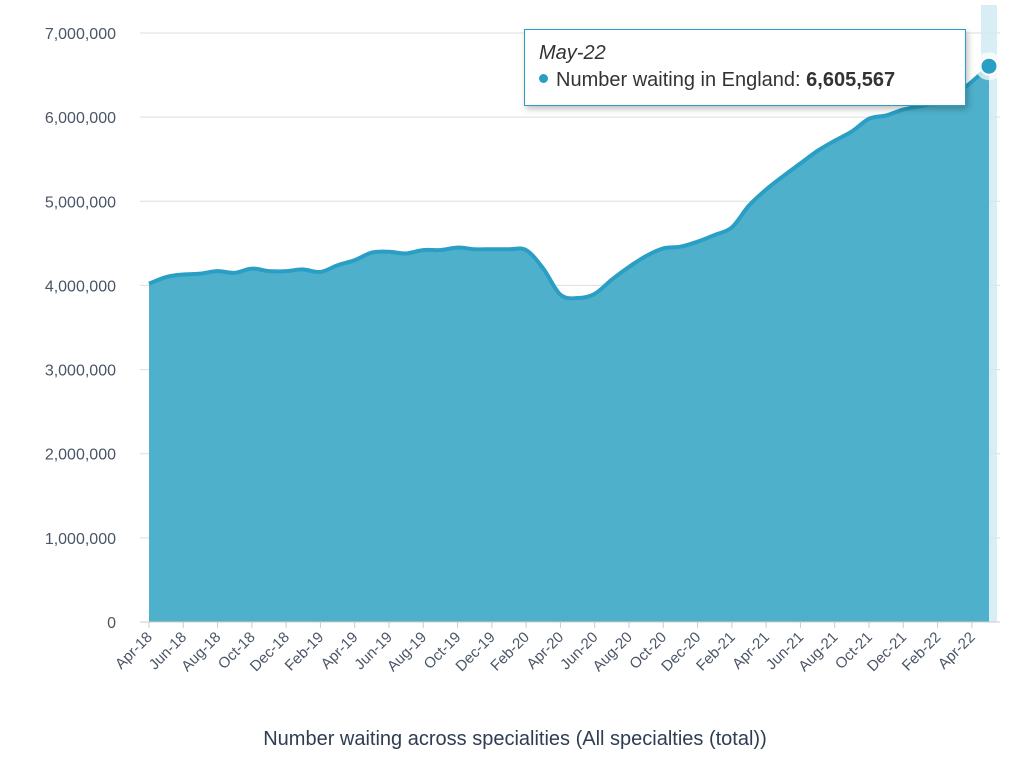  I want to click on y-tick-label: 2,000,000, so click(80, 455).